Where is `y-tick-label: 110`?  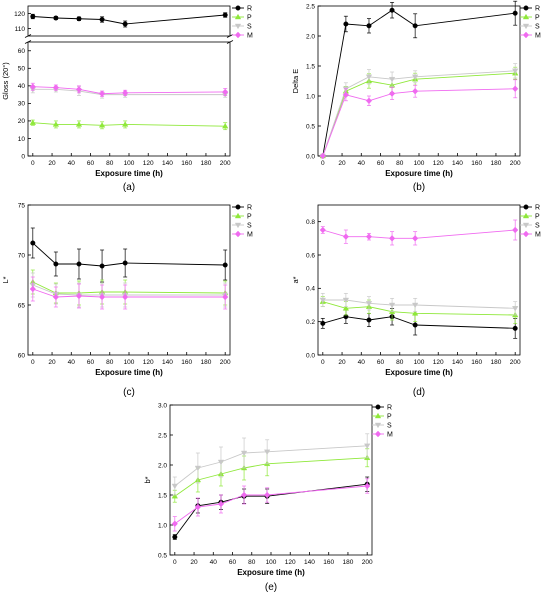
y-tick-label: 110 is located at coordinates (20, 29).